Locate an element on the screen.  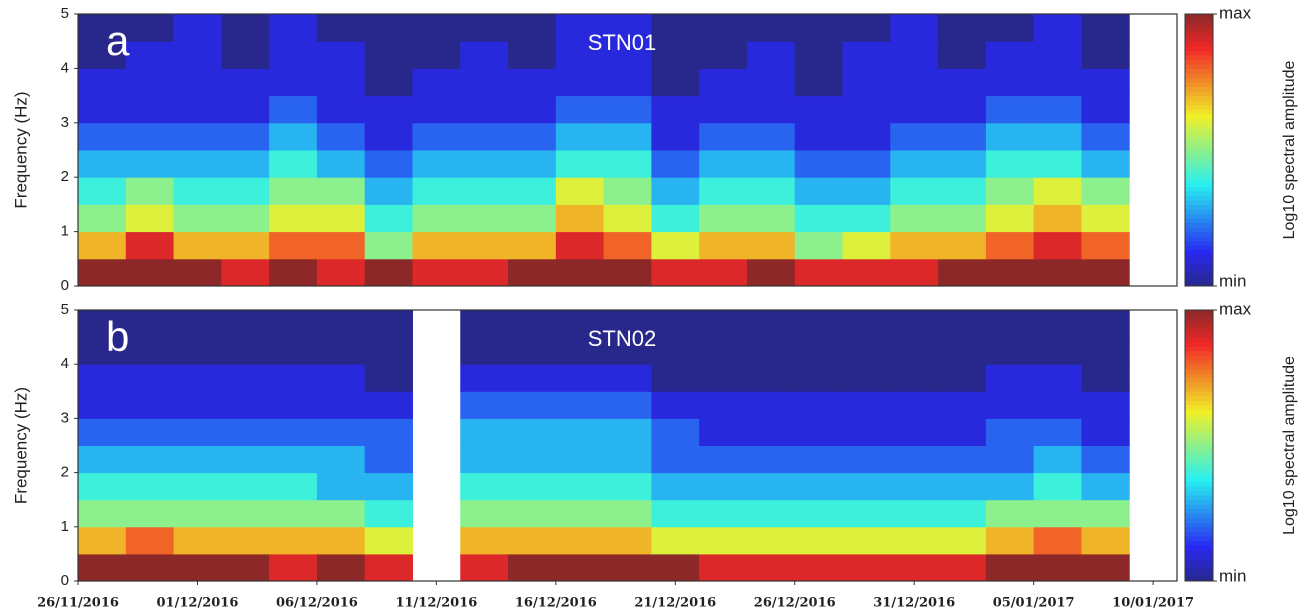
x-tick-label: 01/12/2016 is located at coordinates (198, 603).